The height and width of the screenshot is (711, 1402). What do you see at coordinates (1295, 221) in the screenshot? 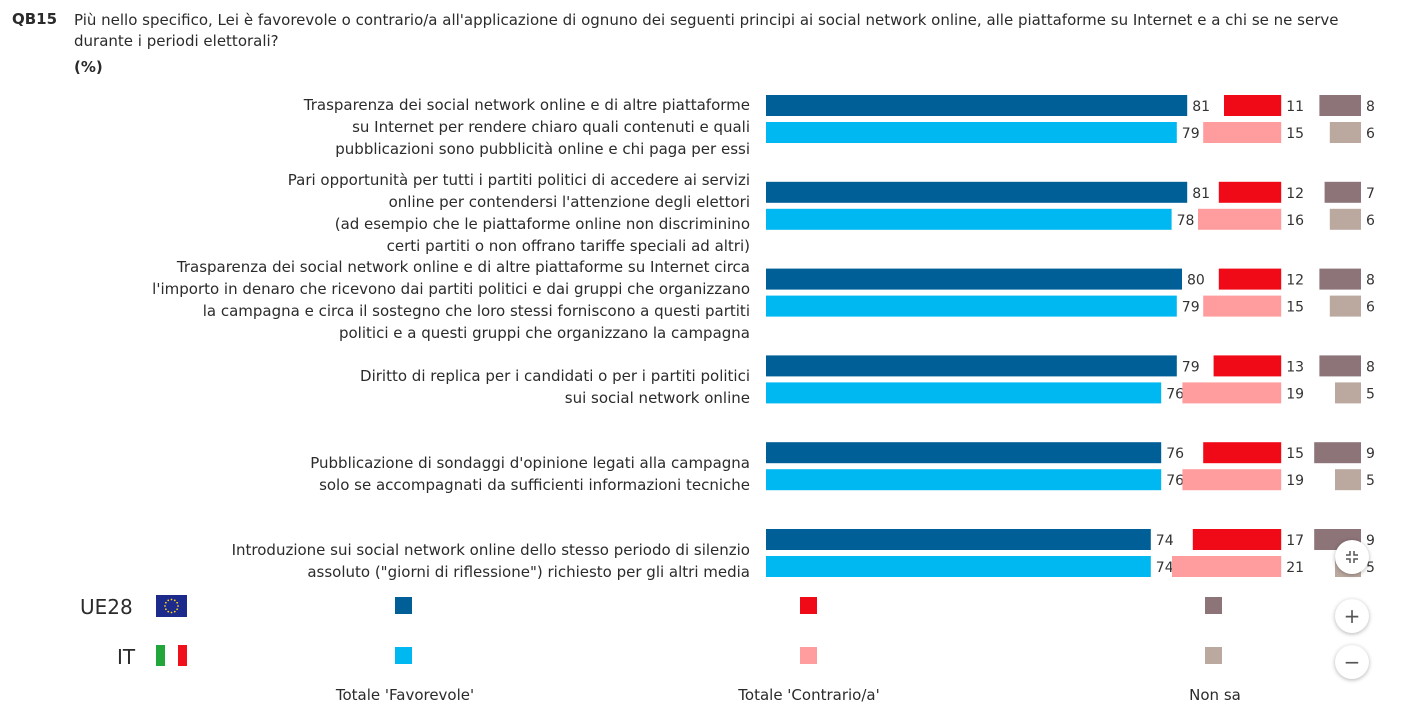
I see `value-contrario: 16` at bounding box center [1295, 221].